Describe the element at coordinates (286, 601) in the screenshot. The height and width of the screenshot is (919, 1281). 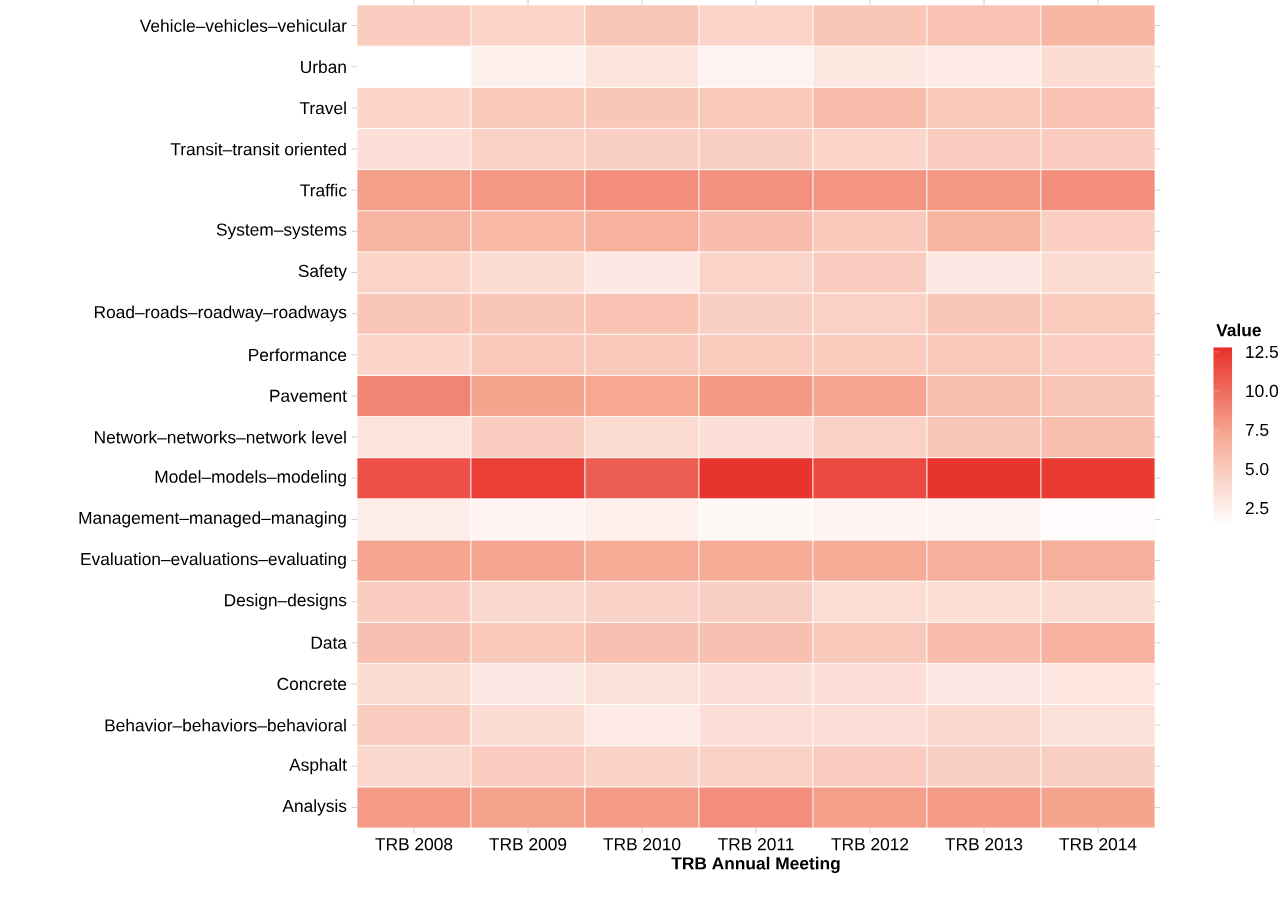
I see `y-tick-label: Design–designs` at that location.